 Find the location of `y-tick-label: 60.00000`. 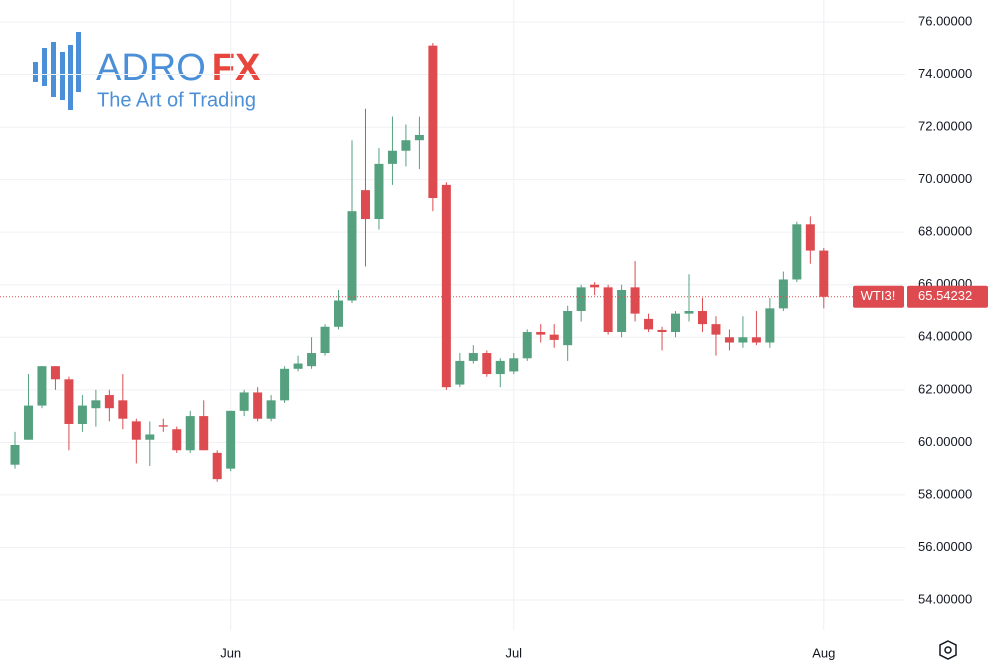

y-tick-label: 60.00000 is located at coordinates (945, 441).